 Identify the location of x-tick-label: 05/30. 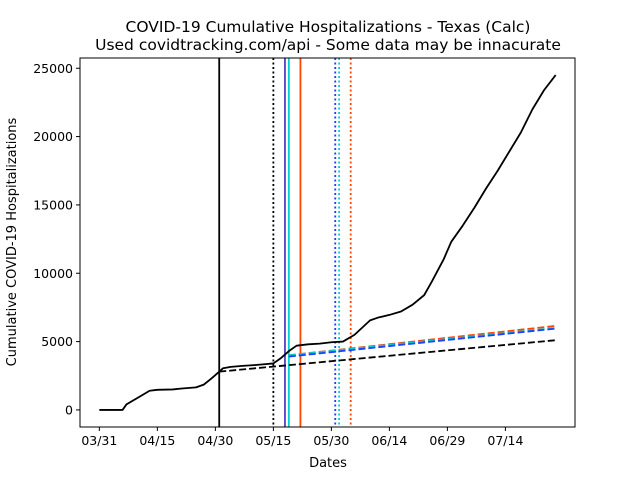
(331, 440).